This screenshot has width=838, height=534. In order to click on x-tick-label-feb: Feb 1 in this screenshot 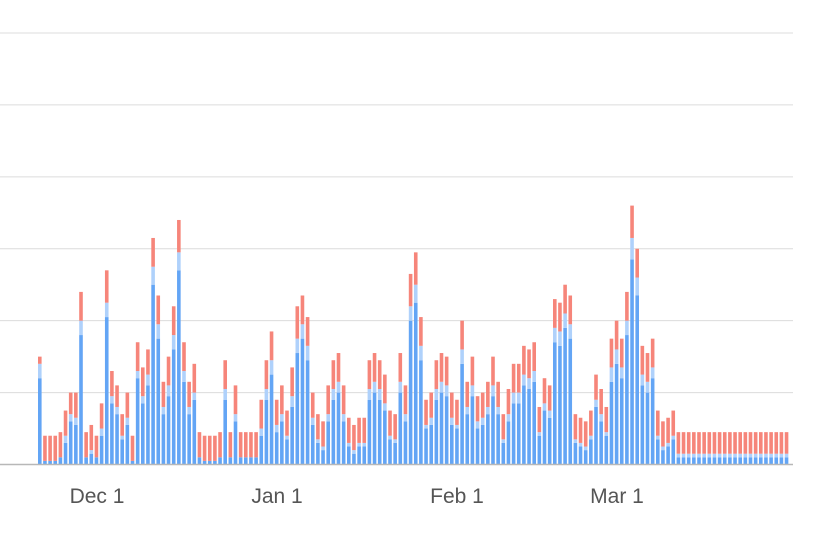, I will do `click(457, 496)`.